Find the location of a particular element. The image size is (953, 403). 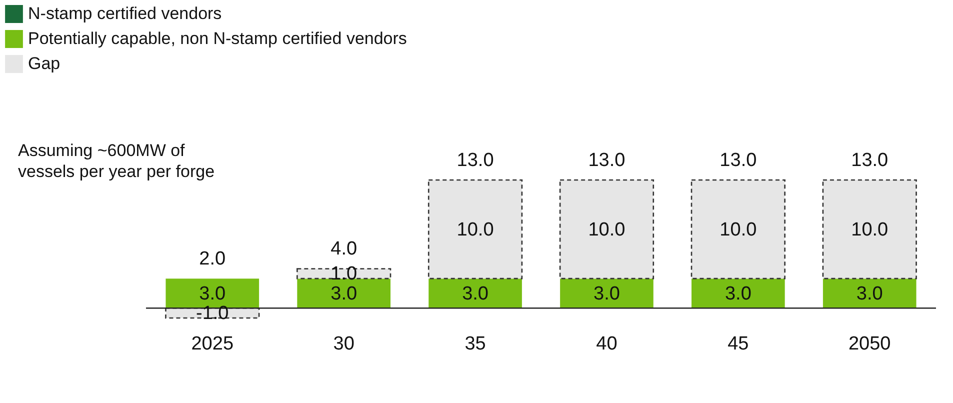

x-tick-label: 30 is located at coordinates (343, 344).